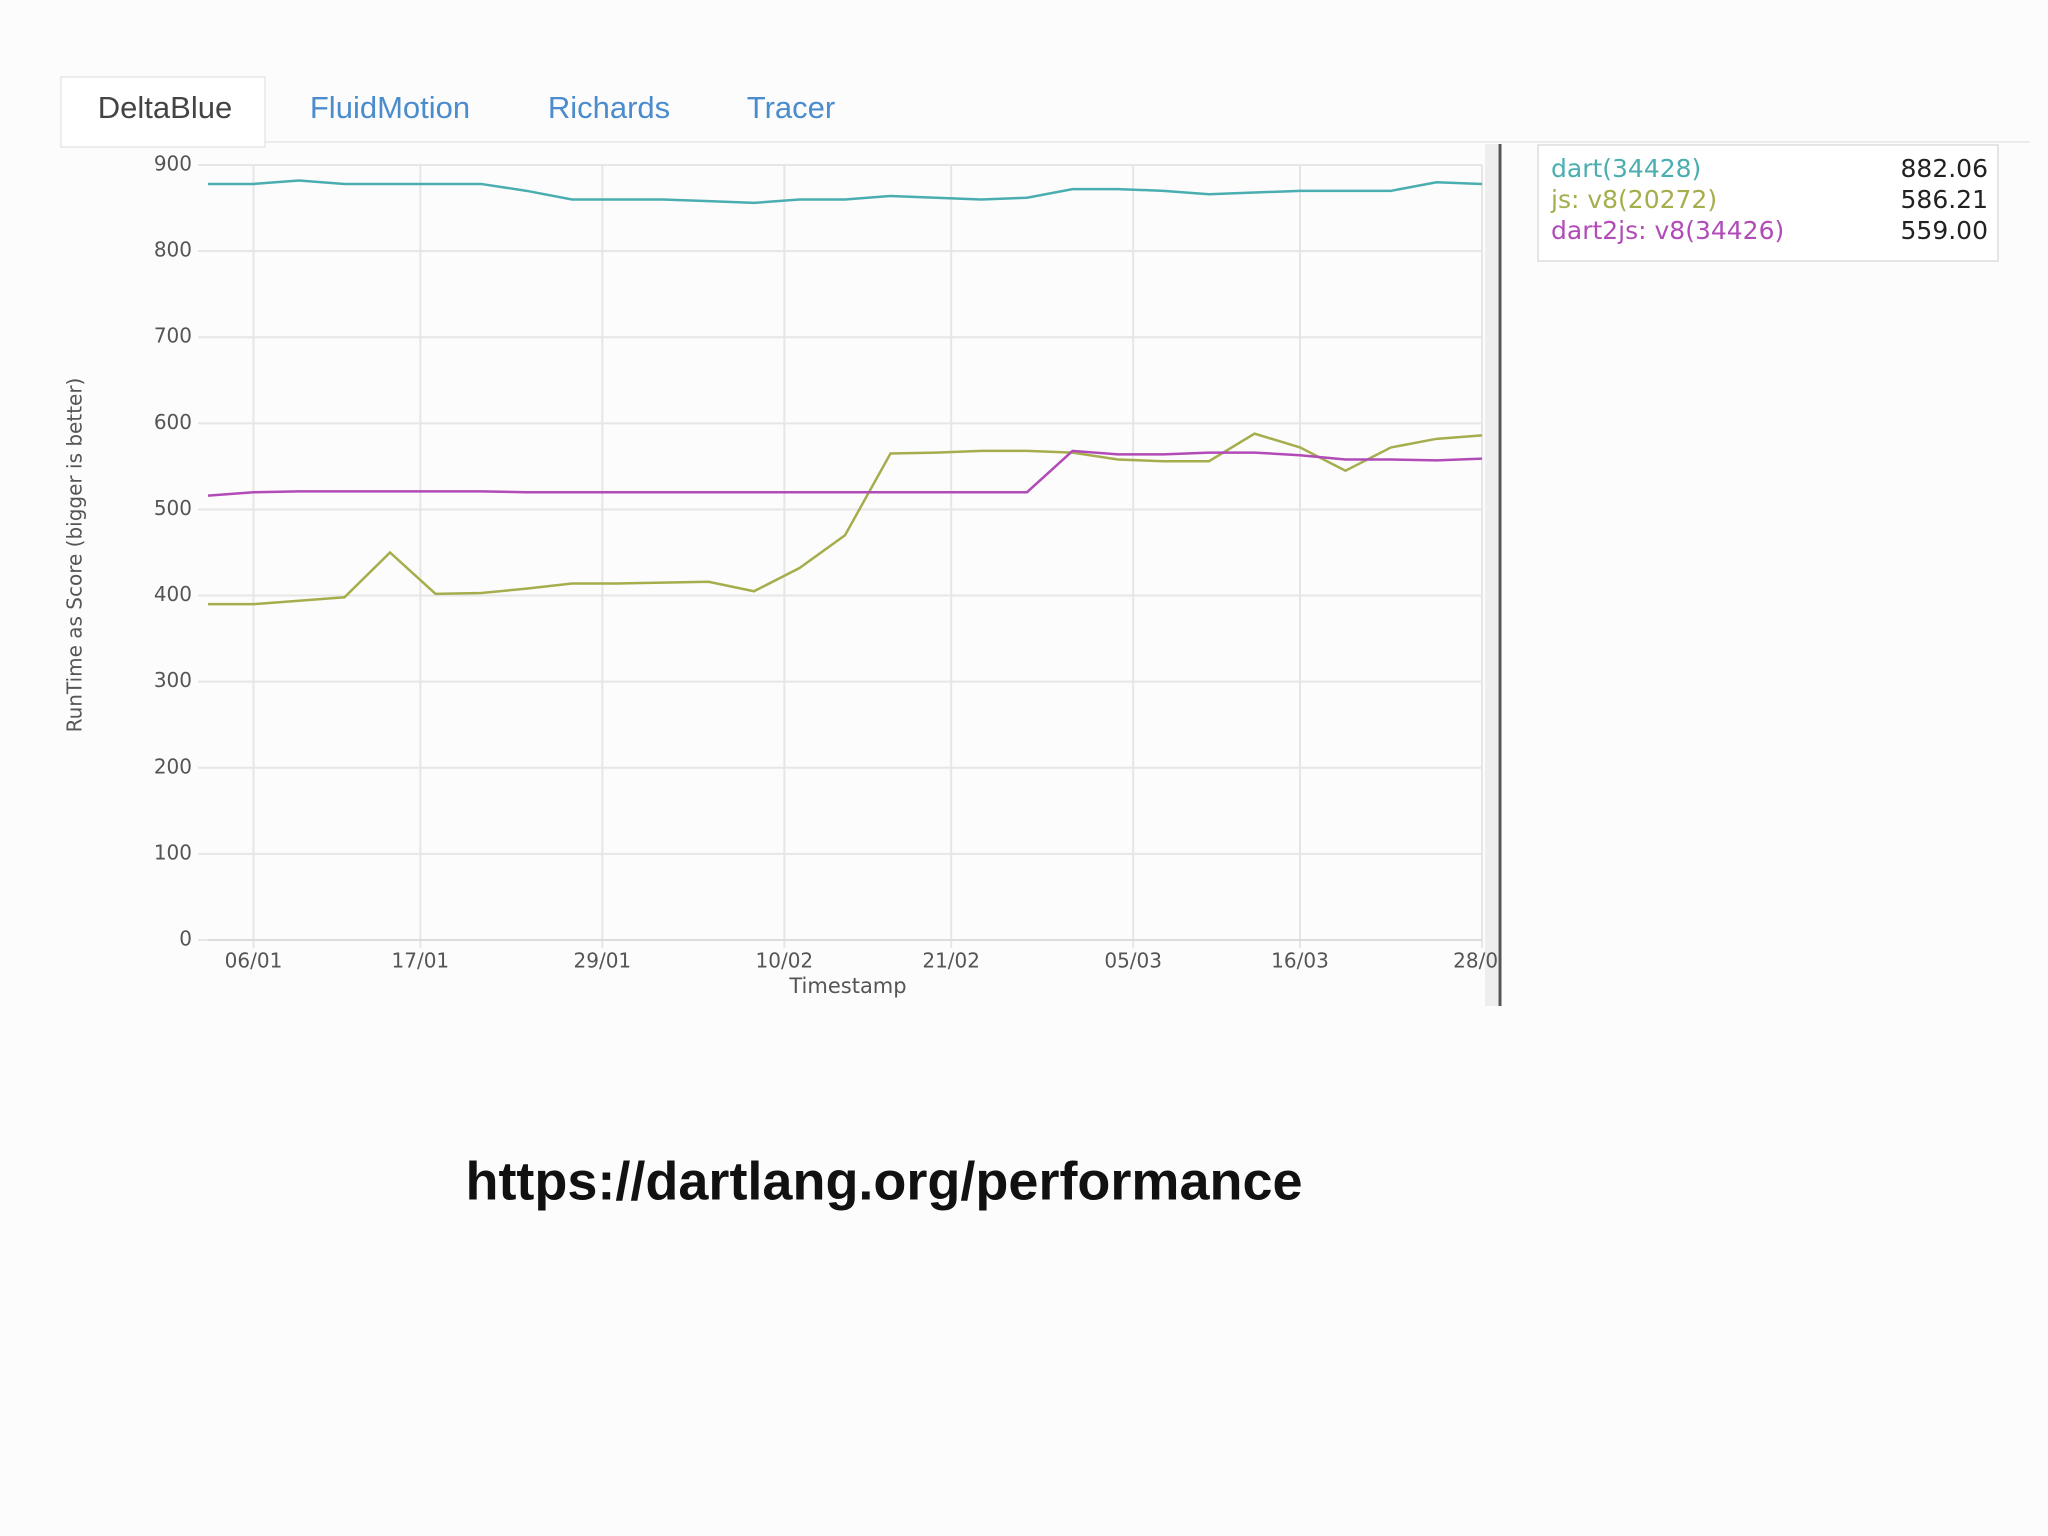 The image size is (2048, 1536). Describe the element at coordinates (1491, 575) in the screenshot. I see `scroll-strip` at that location.